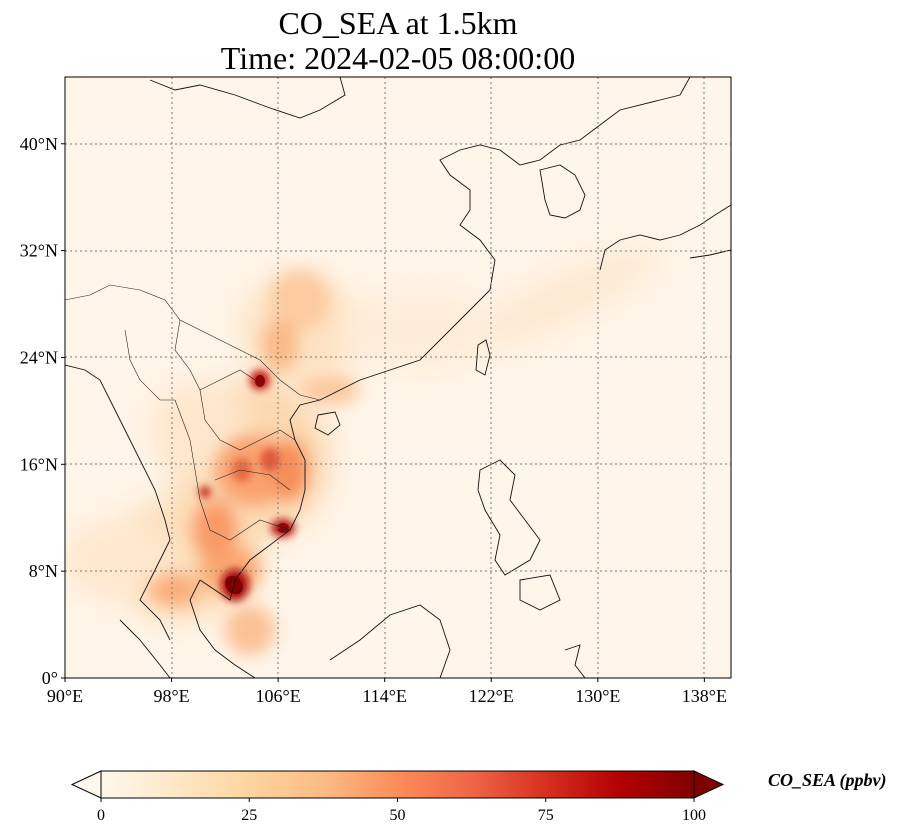 This screenshot has height=836, width=916. What do you see at coordinates (65, 696) in the screenshot?
I see `lon-tick-label: 90°E` at bounding box center [65, 696].